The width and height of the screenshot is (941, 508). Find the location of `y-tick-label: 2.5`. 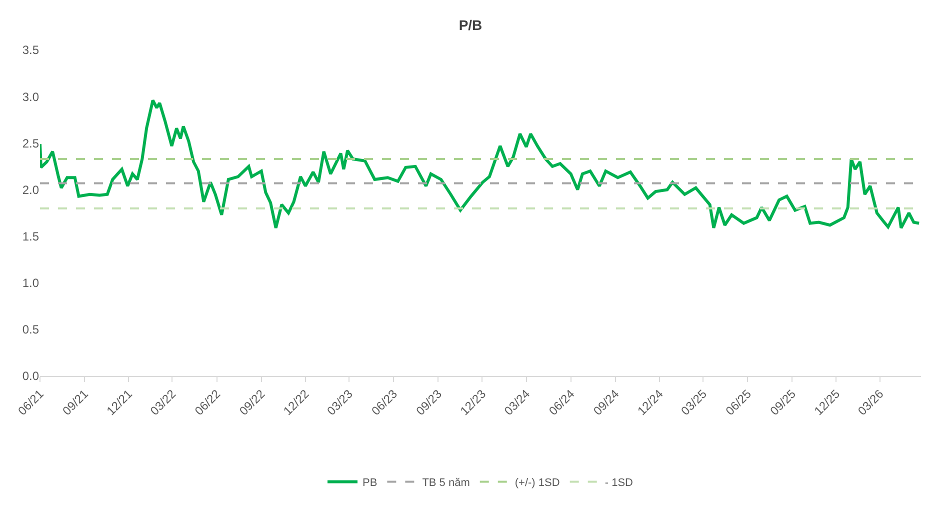

y-tick-label: 2.5 is located at coordinates (31, 143).